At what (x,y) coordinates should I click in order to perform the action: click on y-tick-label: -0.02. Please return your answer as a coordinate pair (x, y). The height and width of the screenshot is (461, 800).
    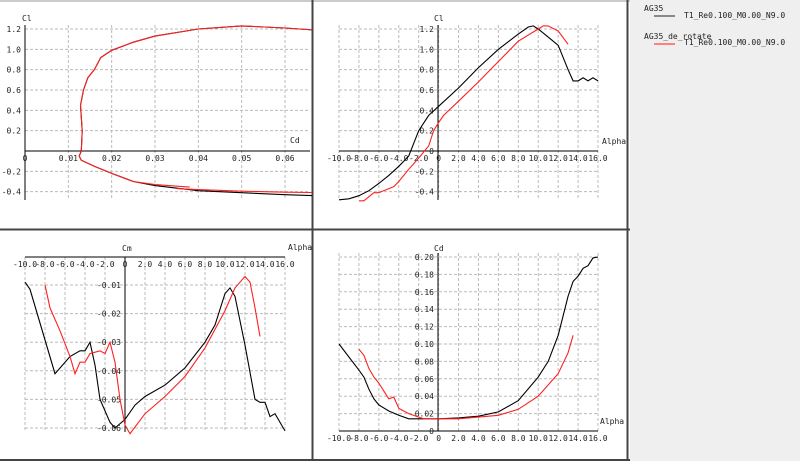
    Looking at the image, I should click on (109, 314).